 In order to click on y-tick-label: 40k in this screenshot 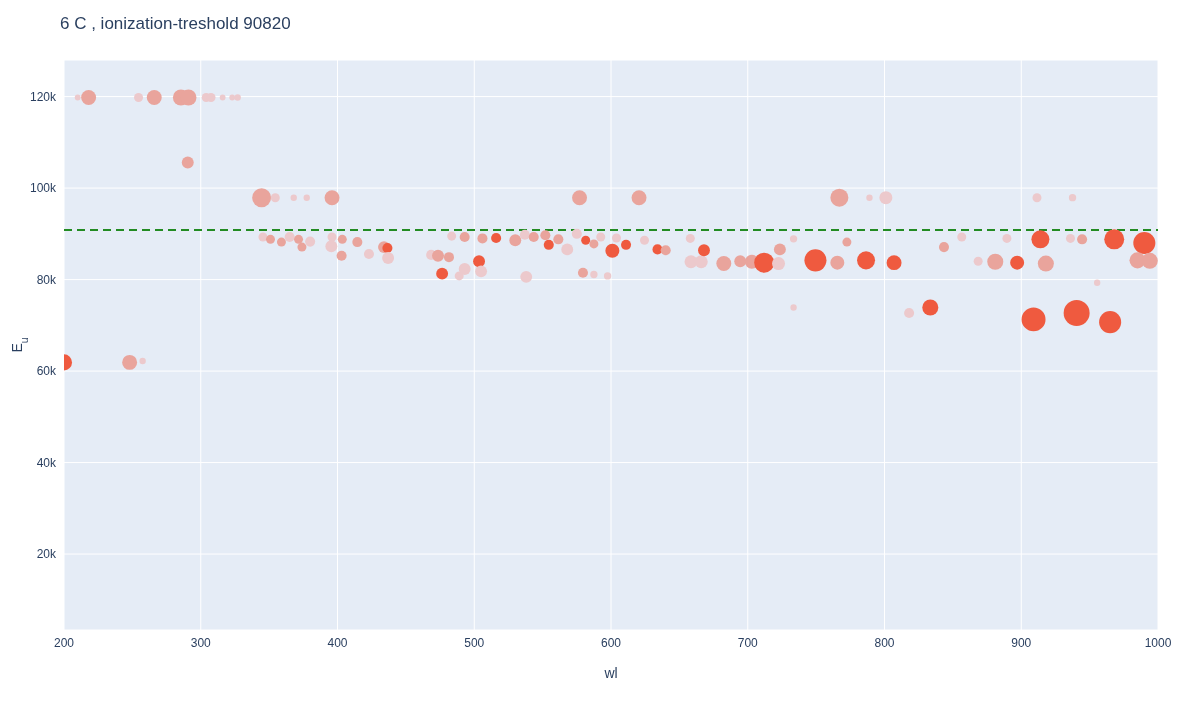, I will do `click(46, 462)`.